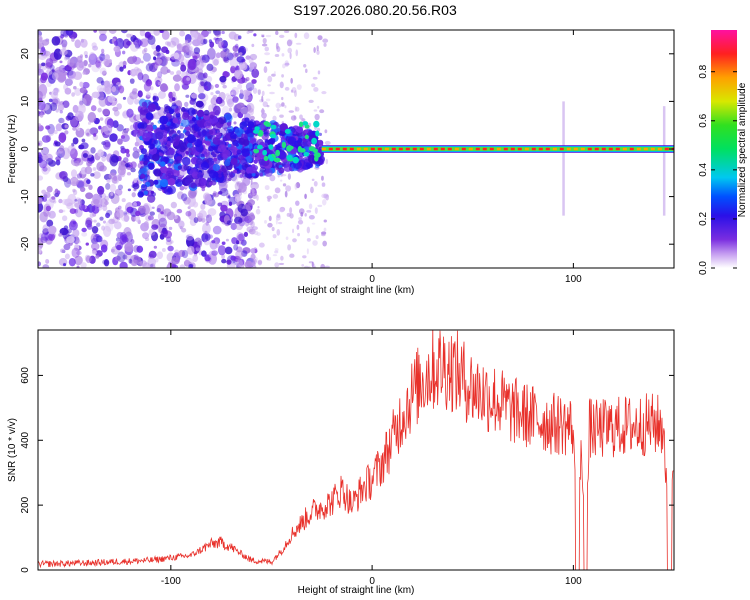 Image resolution: width=750 pixels, height=600 pixels. Describe the element at coordinates (356, 290) in the screenshot. I see `spectrogram-xlabel: Height of straight line (km)` at that location.